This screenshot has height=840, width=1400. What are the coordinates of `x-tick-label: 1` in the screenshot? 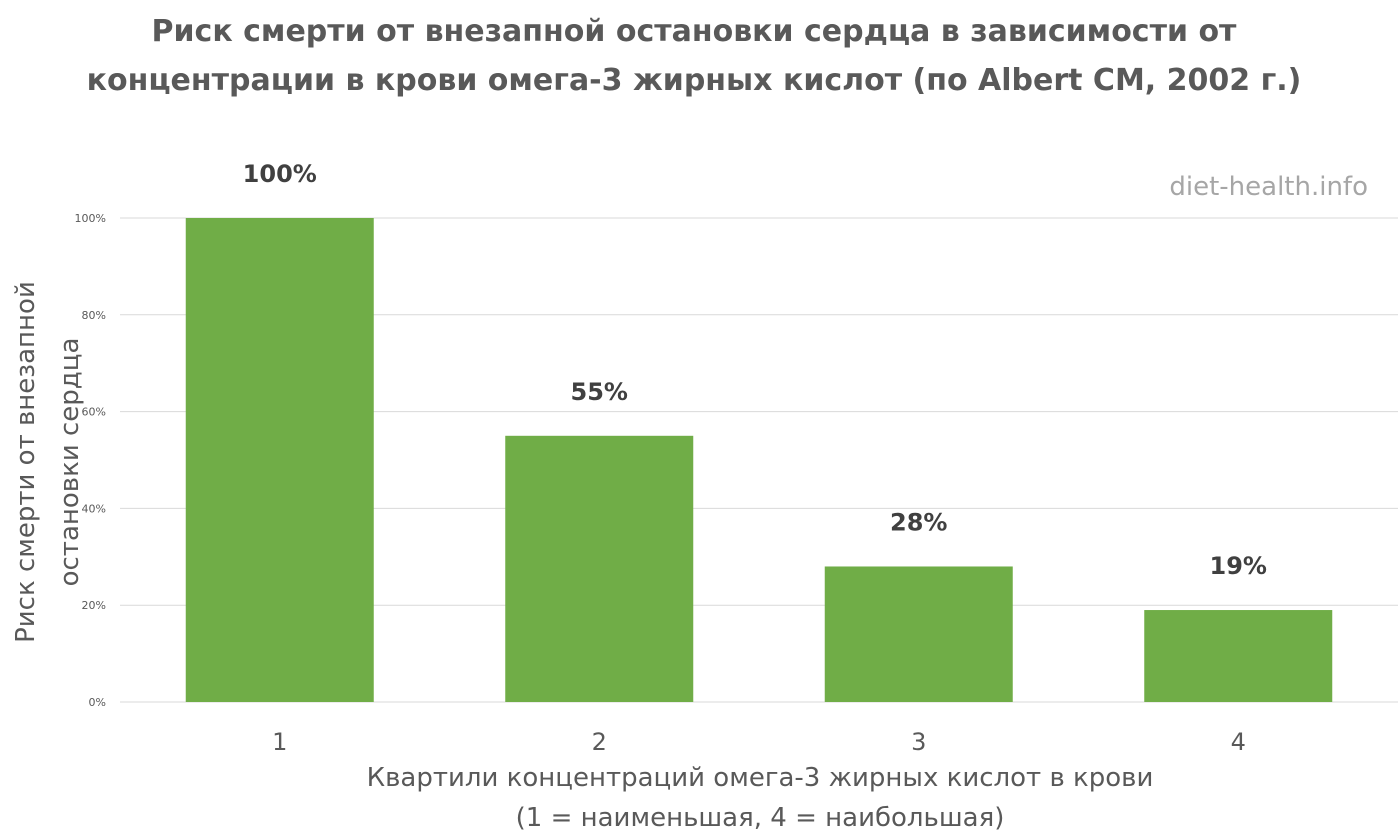 It's located at (279, 742).